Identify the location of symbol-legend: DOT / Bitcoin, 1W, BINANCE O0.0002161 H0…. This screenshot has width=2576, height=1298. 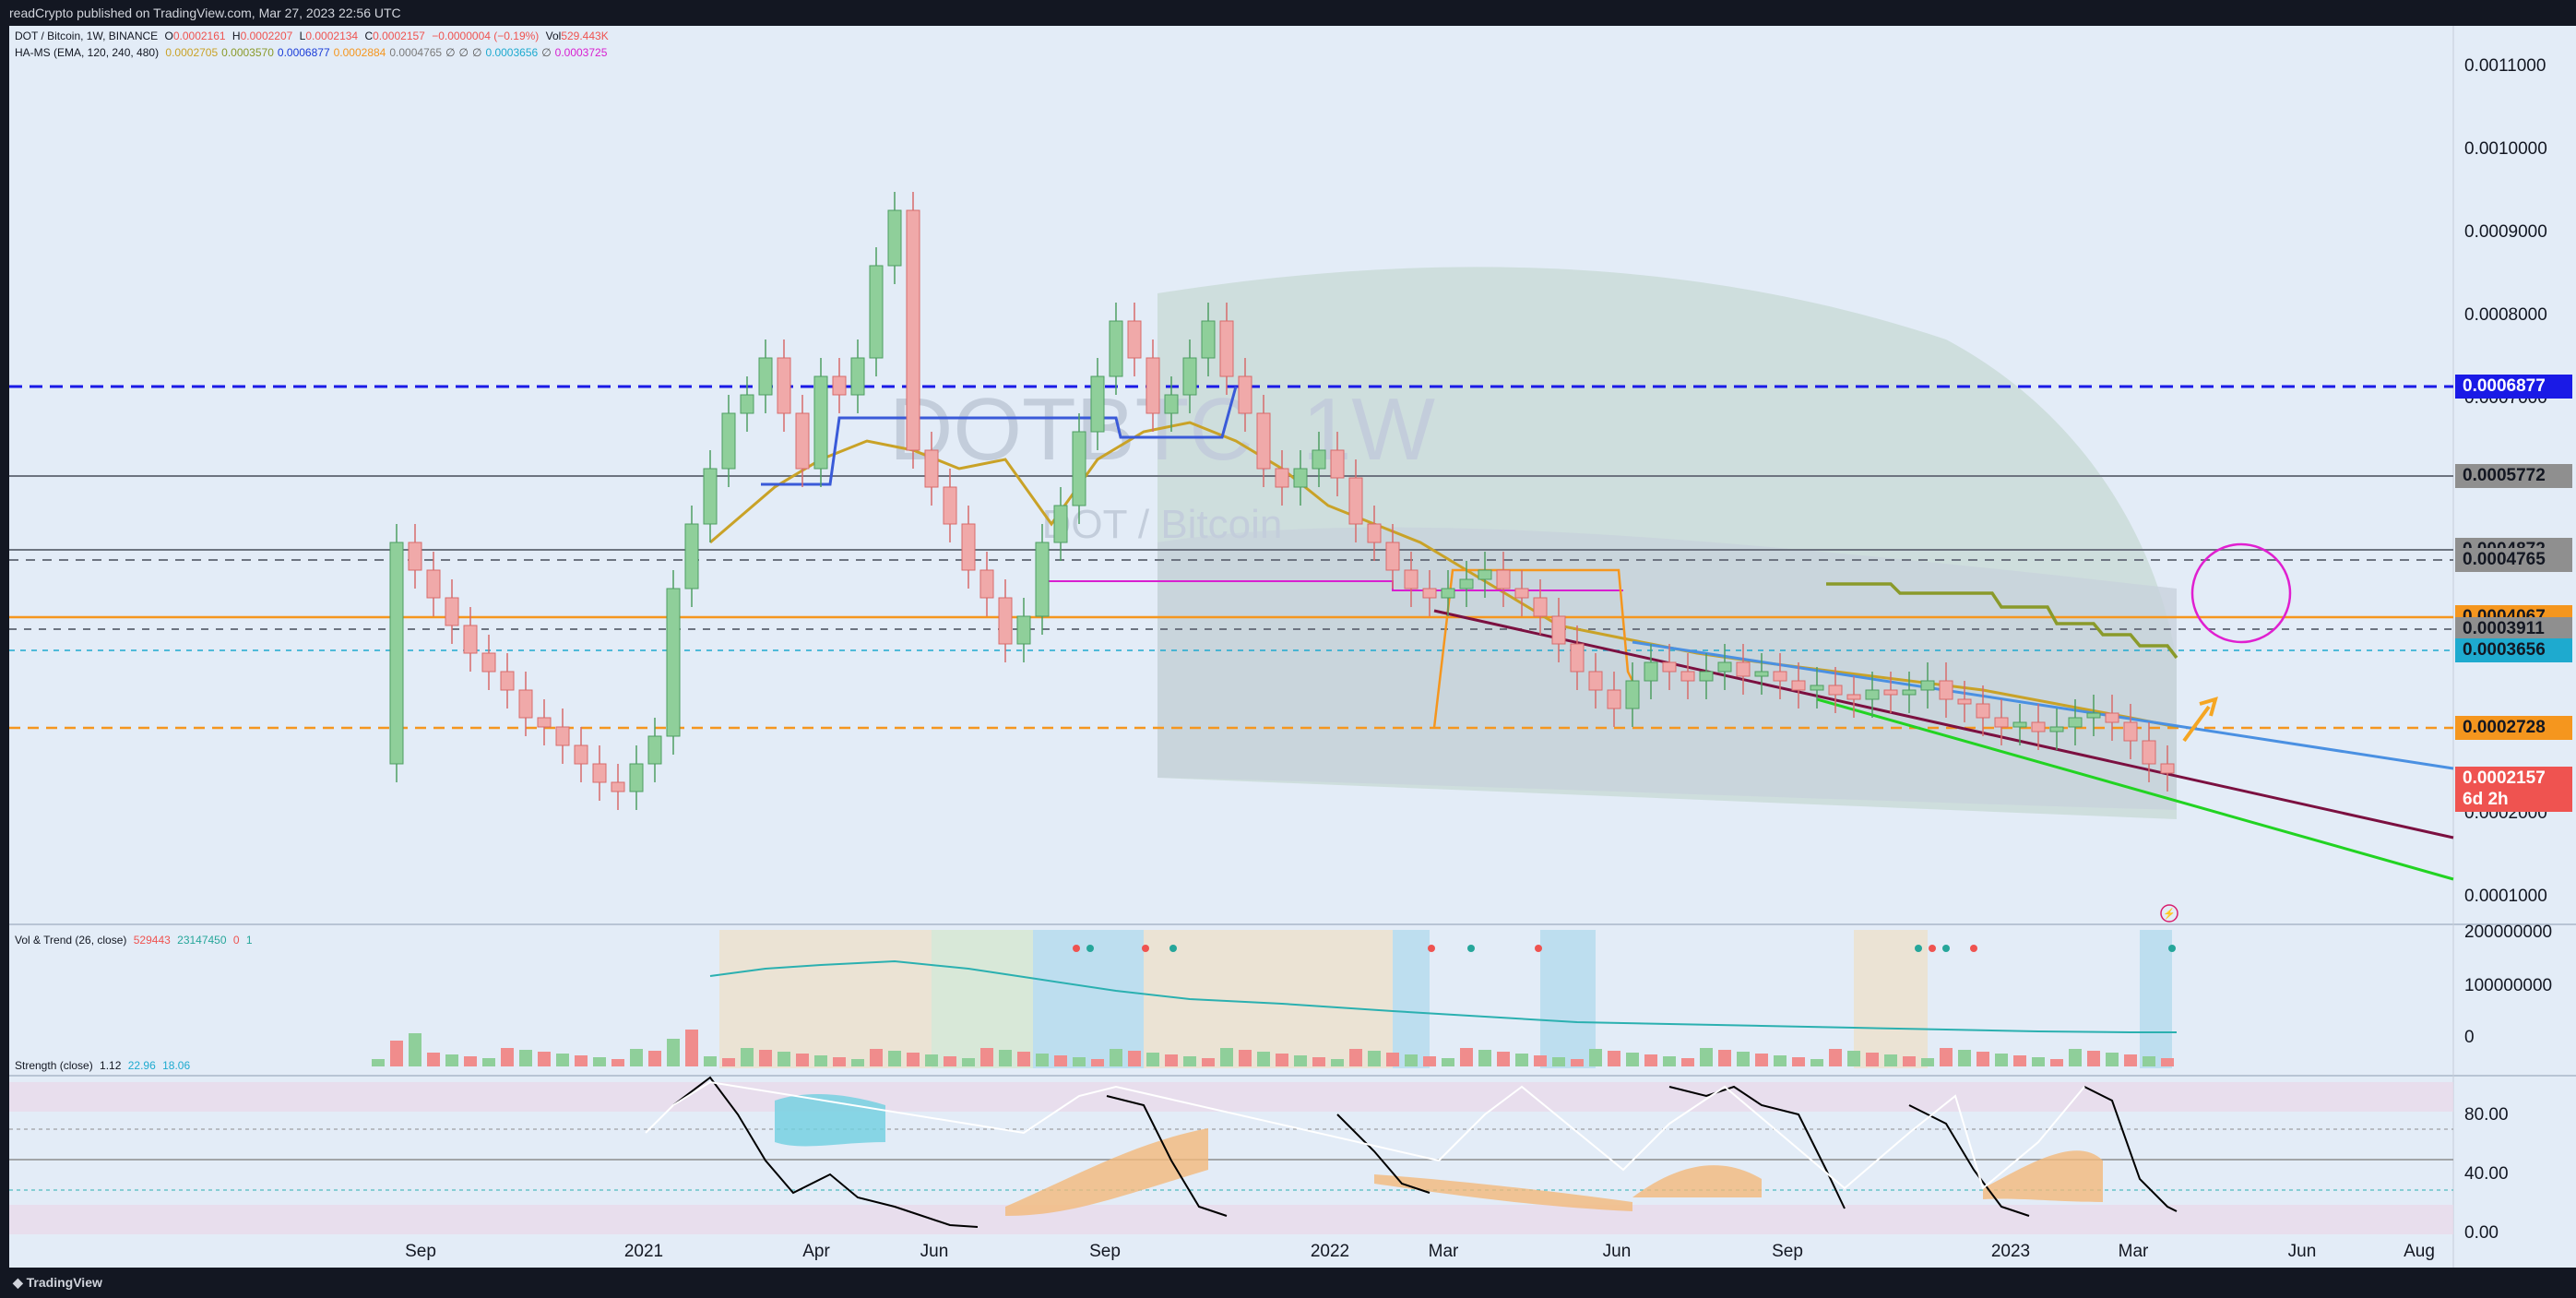
(312, 36).